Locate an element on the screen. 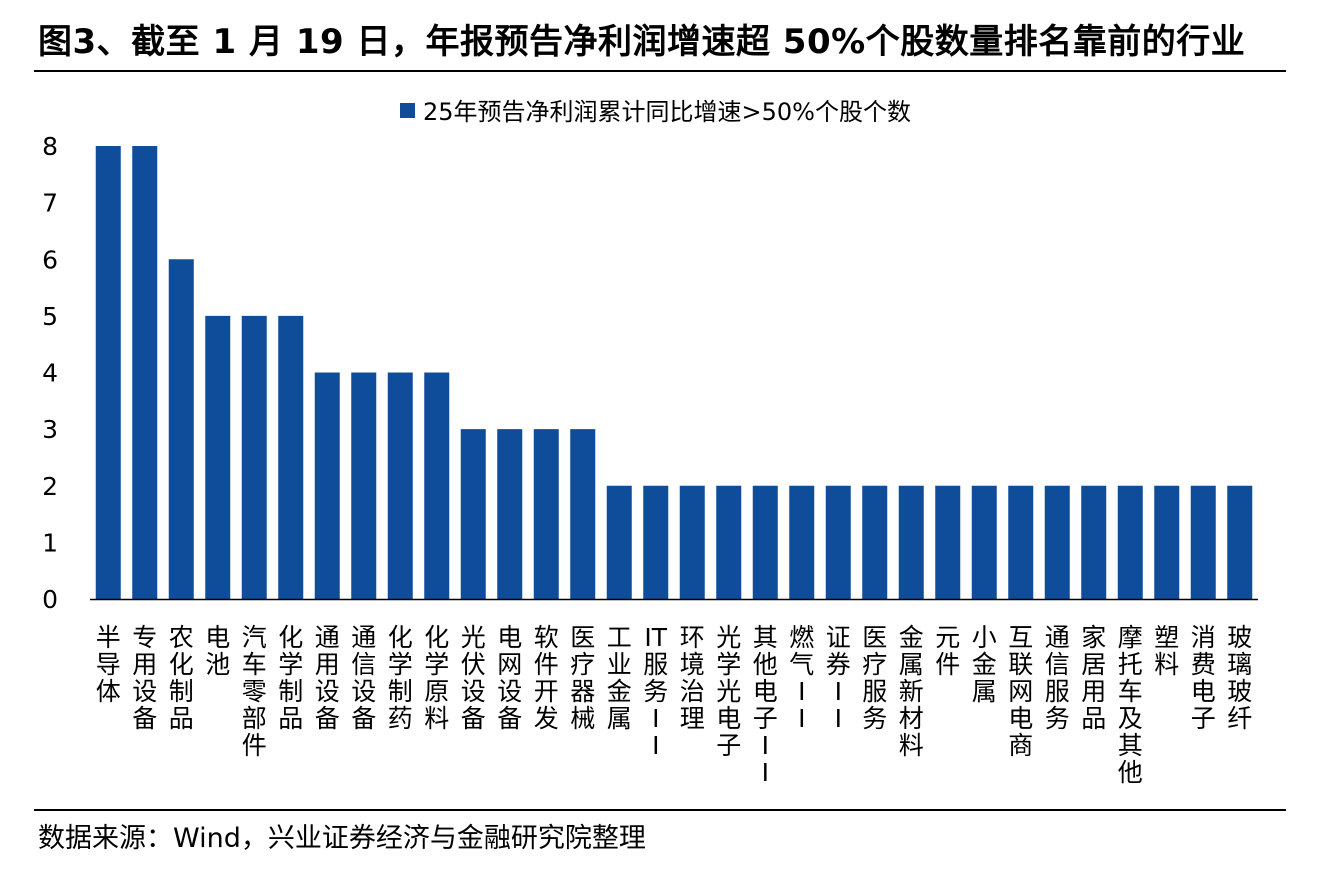 The height and width of the screenshot is (873, 1320). x-category-label: 软件开发 is located at coordinates (546, 678).